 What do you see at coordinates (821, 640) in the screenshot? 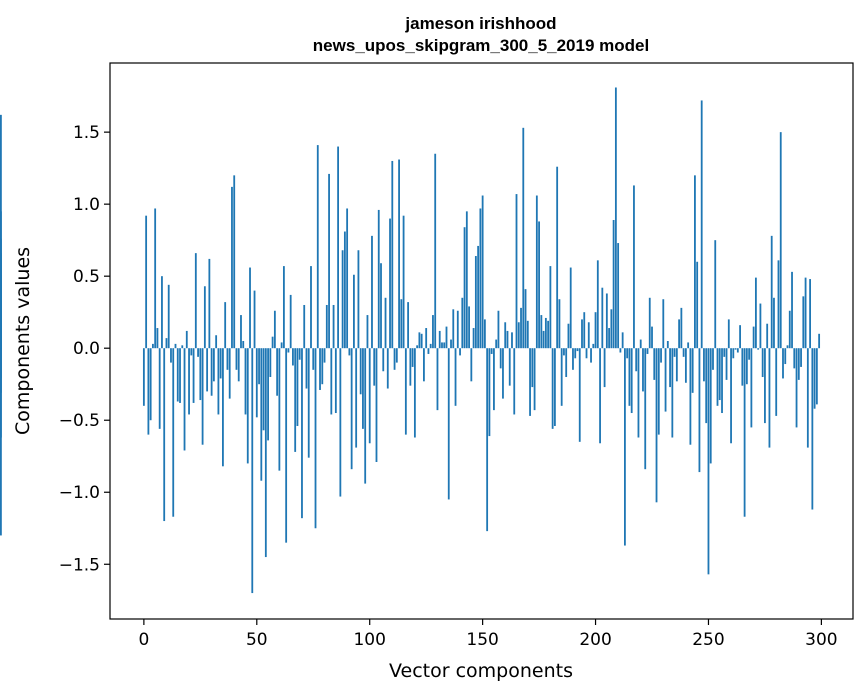
I see `x-tick-label: 300` at bounding box center [821, 640].